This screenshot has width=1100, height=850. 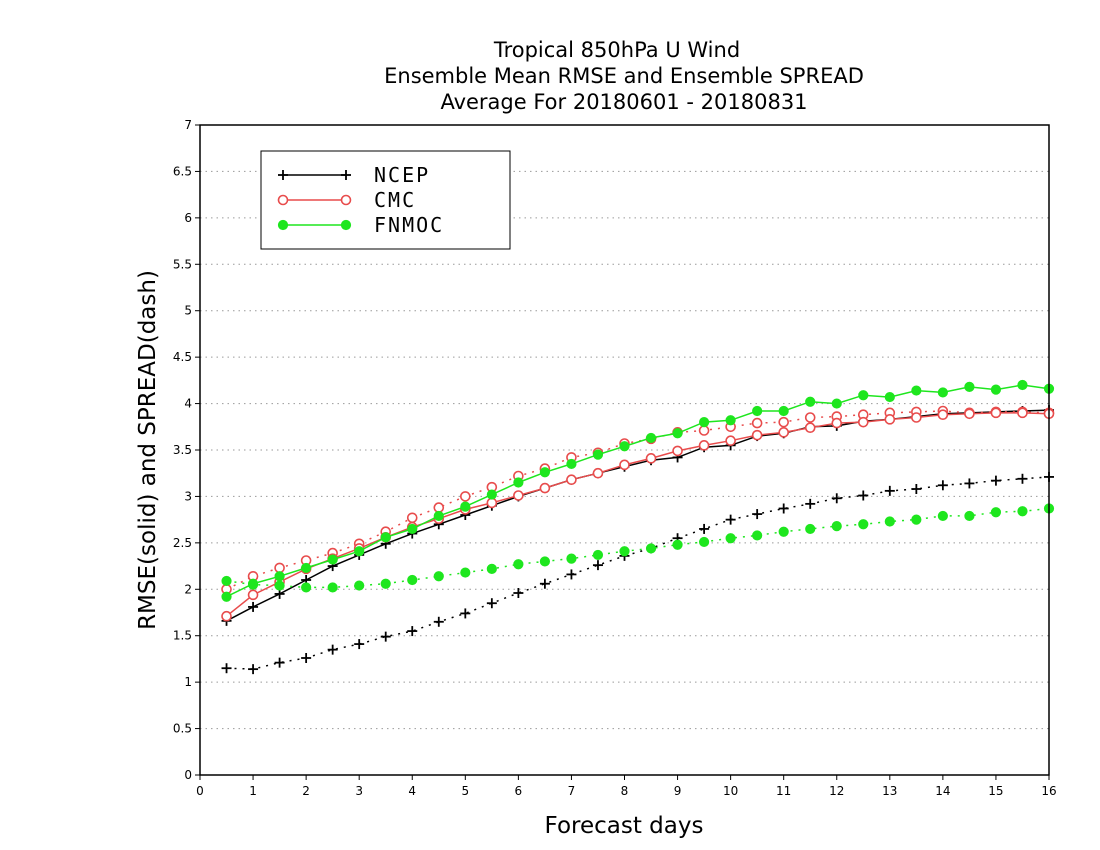 What do you see at coordinates (188, 682) in the screenshot?
I see `y-tick-label: 1` at bounding box center [188, 682].